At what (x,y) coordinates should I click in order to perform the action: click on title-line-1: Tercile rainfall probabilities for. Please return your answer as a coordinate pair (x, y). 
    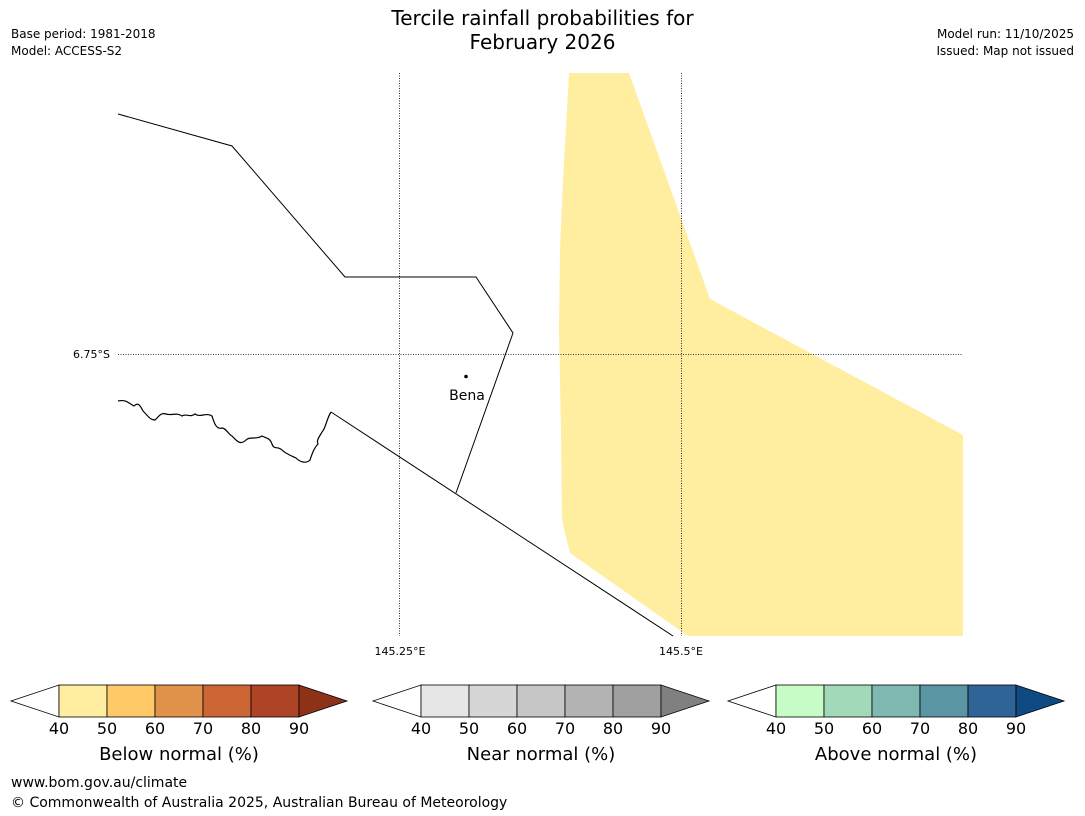
    Looking at the image, I should click on (542, 18).